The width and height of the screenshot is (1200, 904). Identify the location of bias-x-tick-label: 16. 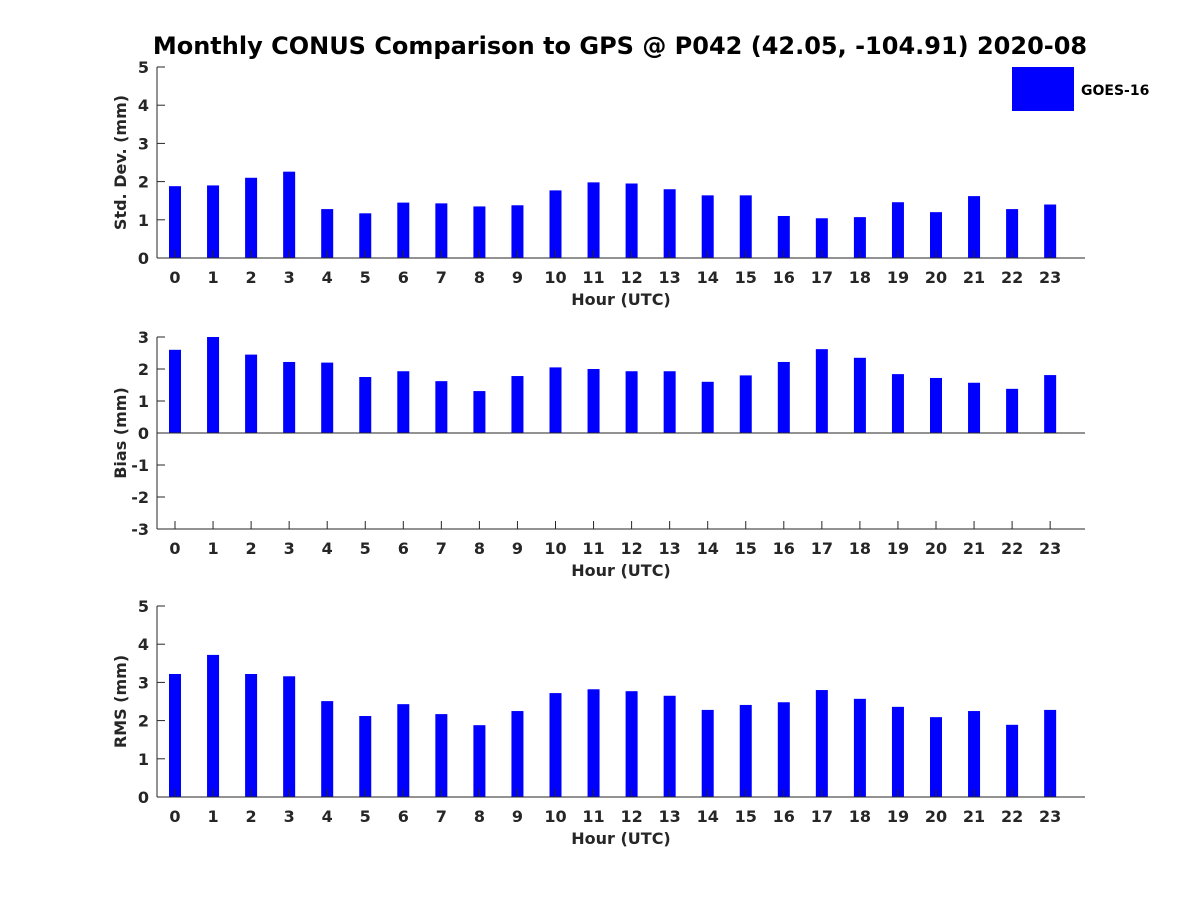
(784, 548).